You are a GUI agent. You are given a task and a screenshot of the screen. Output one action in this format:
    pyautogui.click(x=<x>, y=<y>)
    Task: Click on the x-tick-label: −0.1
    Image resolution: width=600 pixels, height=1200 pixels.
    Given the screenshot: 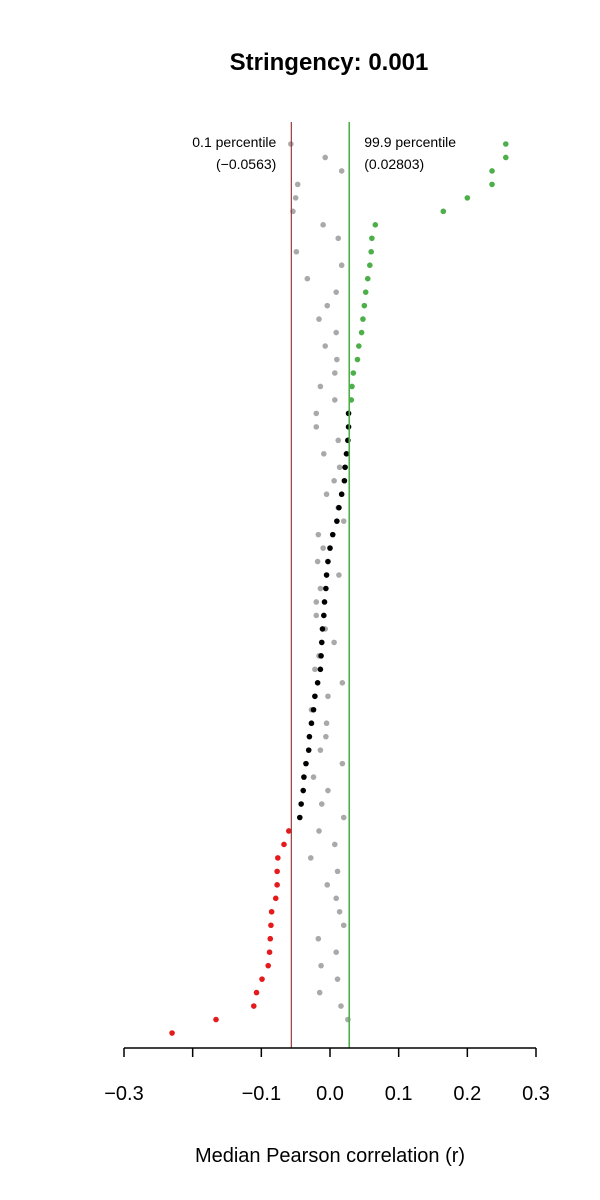 What is the action you would take?
    pyautogui.click(x=261, y=1094)
    